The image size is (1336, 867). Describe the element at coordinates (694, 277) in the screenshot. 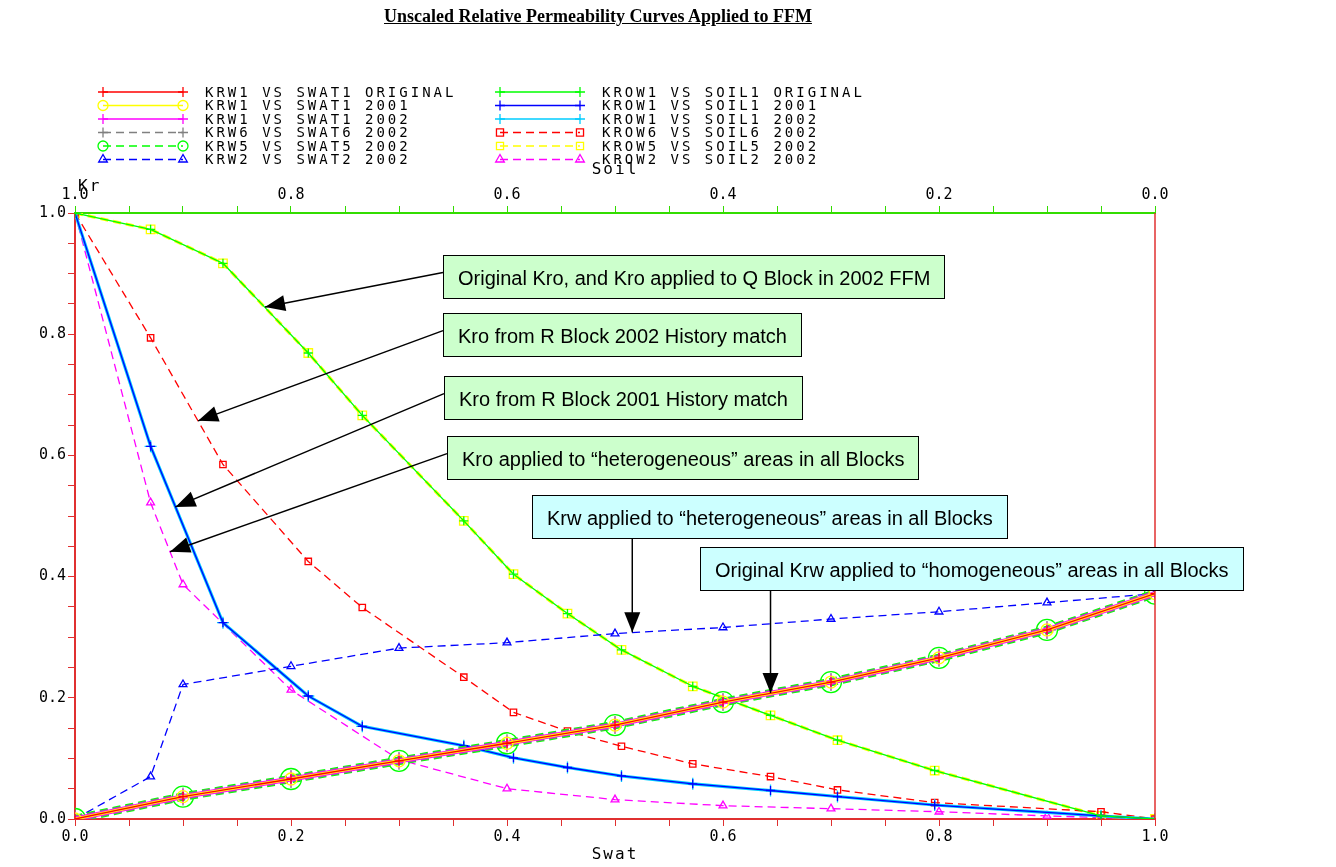

I see `annotation: Original Kro, and Kro applied to Q Block in 2002 FFM` at that location.